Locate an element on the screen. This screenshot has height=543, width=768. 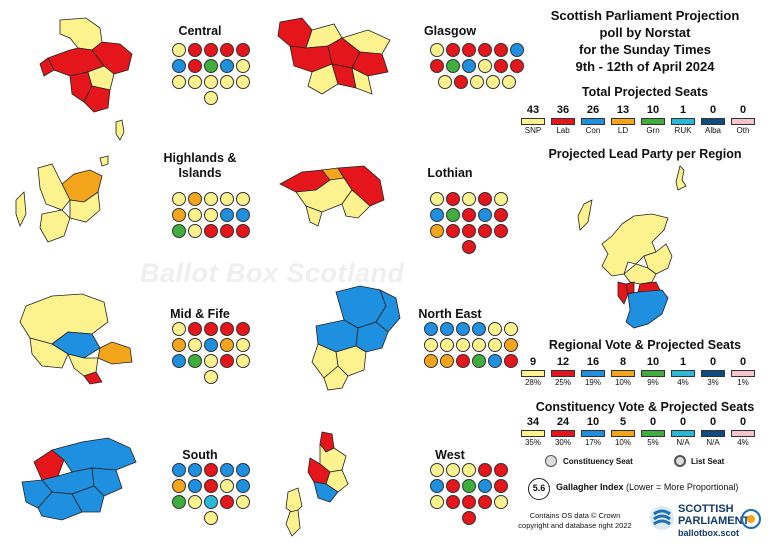
list-seat-legend-label: List Seat is located at coordinates (708, 461).